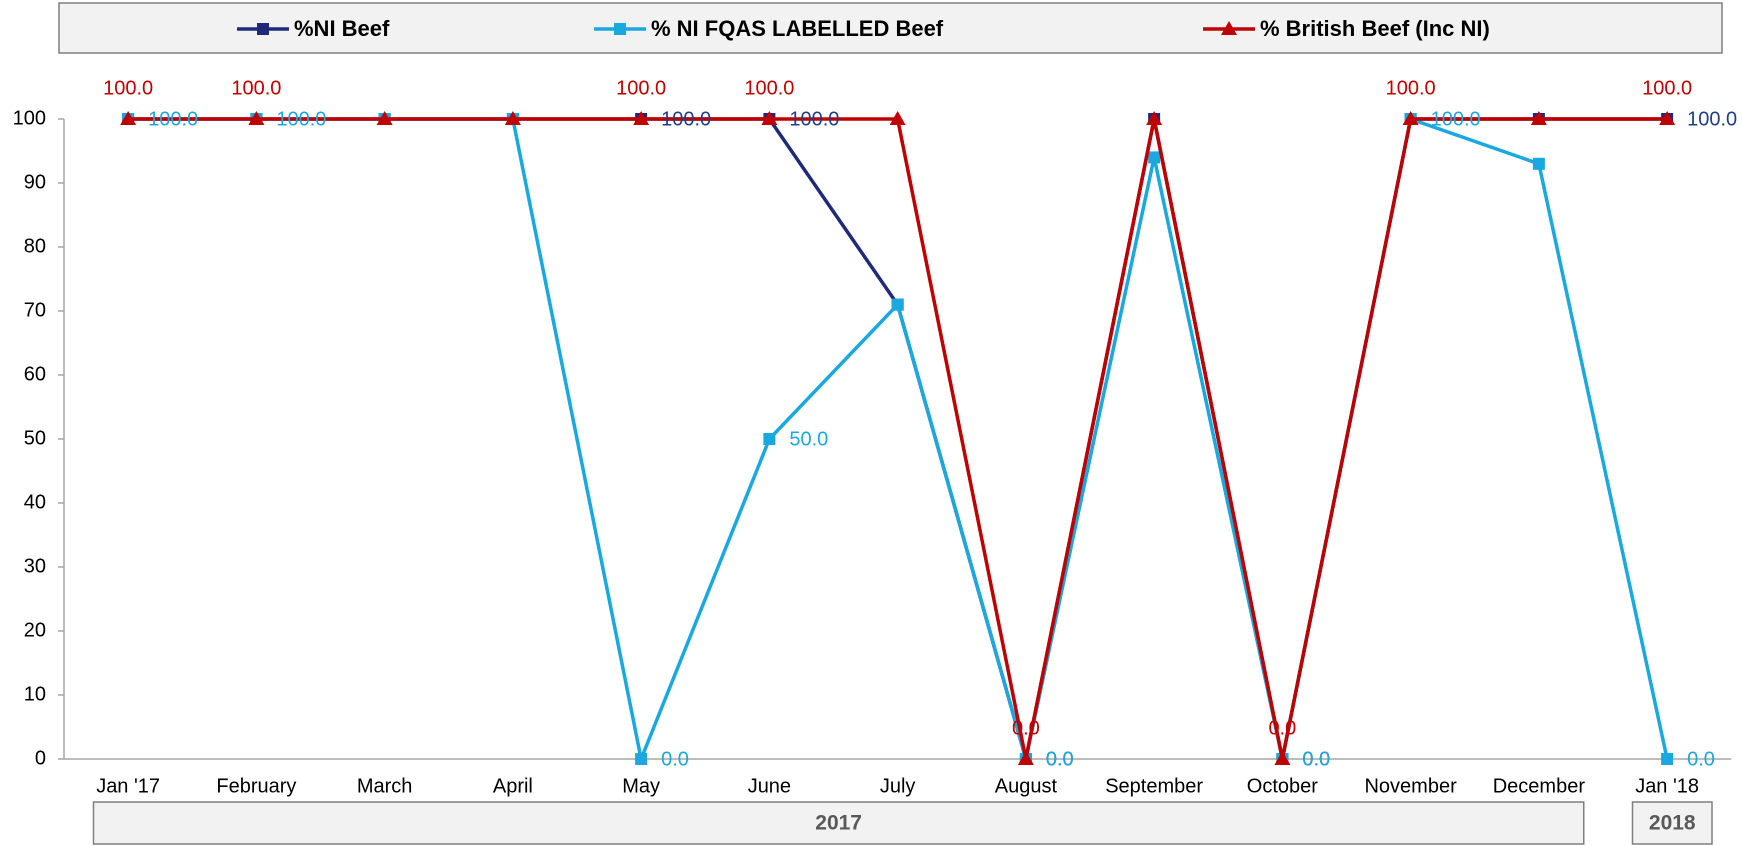  What do you see at coordinates (797, 28) in the screenshot?
I see `legend-label: % NI FQAS LABELLED Beef` at bounding box center [797, 28].